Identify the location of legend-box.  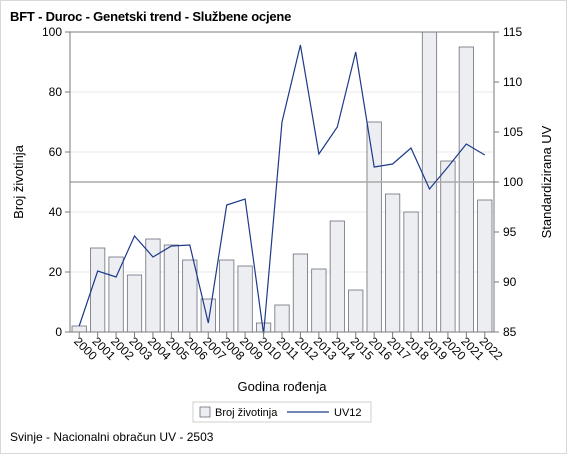
(282, 412).